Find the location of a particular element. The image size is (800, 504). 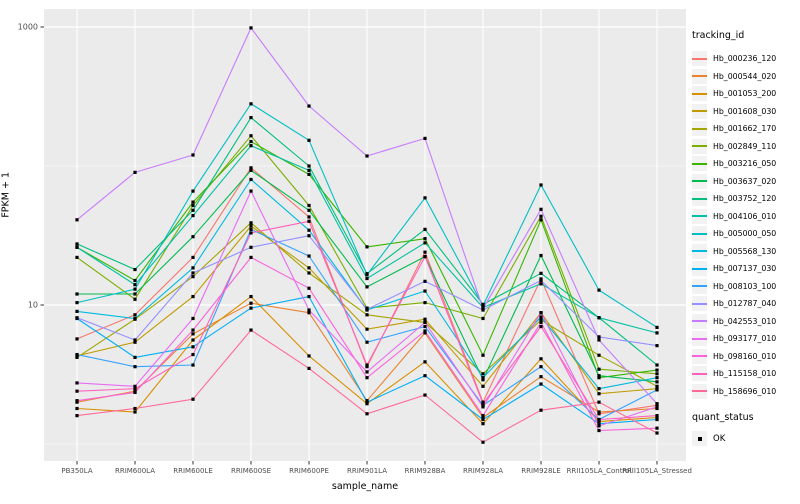

legend-item: Hb_098160_010 is located at coordinates (745, 357).